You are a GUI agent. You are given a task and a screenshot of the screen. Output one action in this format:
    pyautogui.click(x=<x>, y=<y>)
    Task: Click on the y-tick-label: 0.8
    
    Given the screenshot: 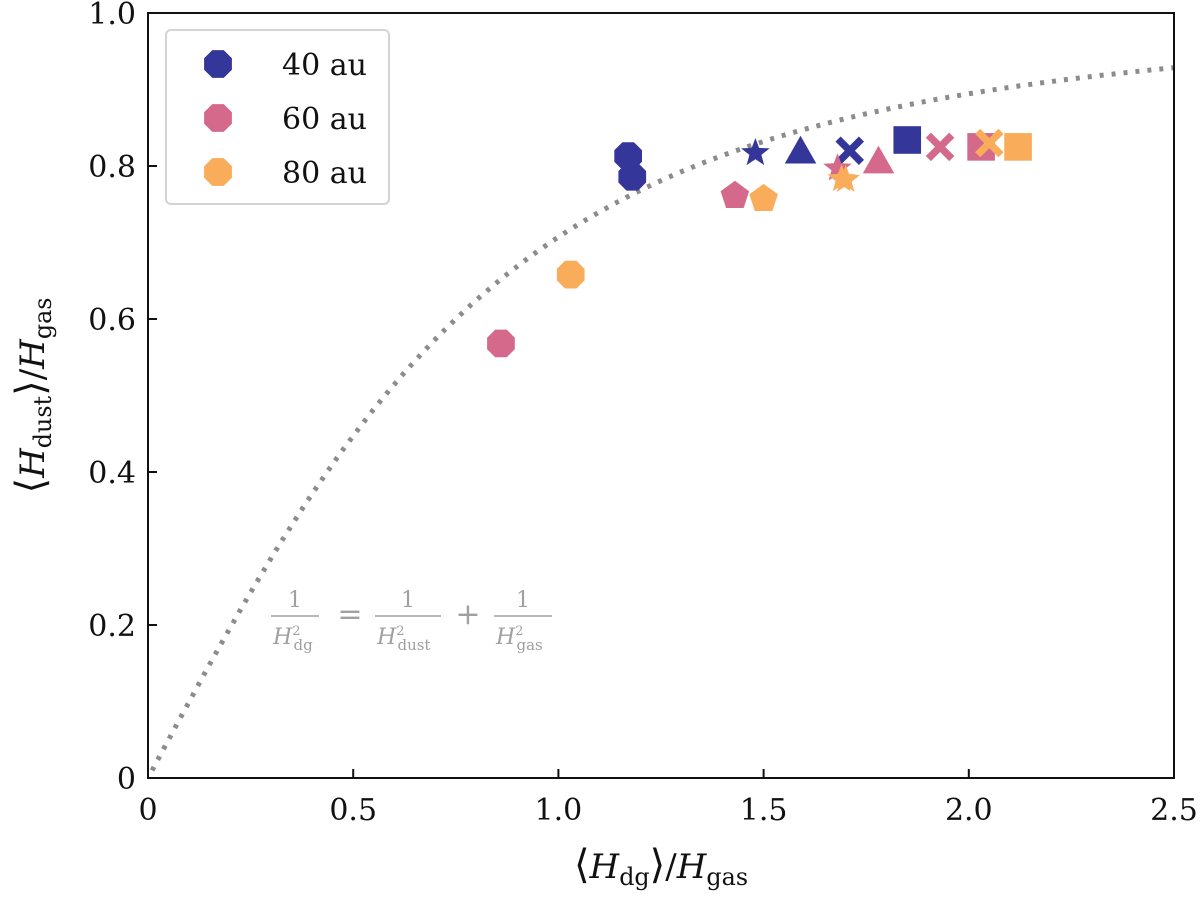 What is the action you would take?
    pyautogui.click(x=112, y=167)
    